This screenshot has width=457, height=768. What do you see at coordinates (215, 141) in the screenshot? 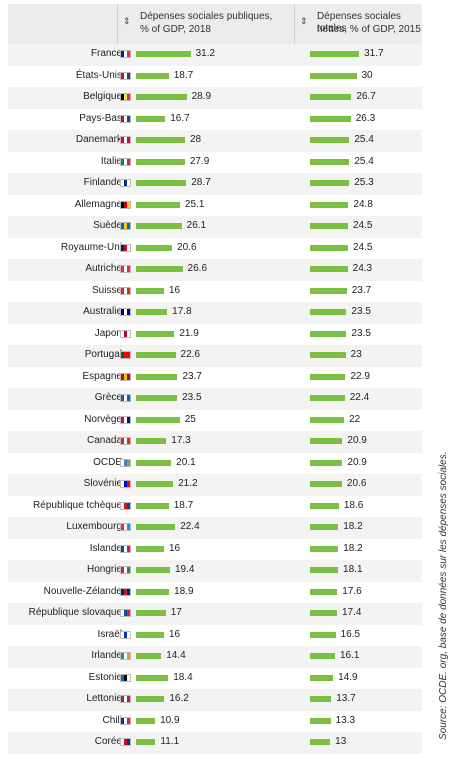
I see `table-row: Danemark 28 25.4` at bounding box center [215, 141].